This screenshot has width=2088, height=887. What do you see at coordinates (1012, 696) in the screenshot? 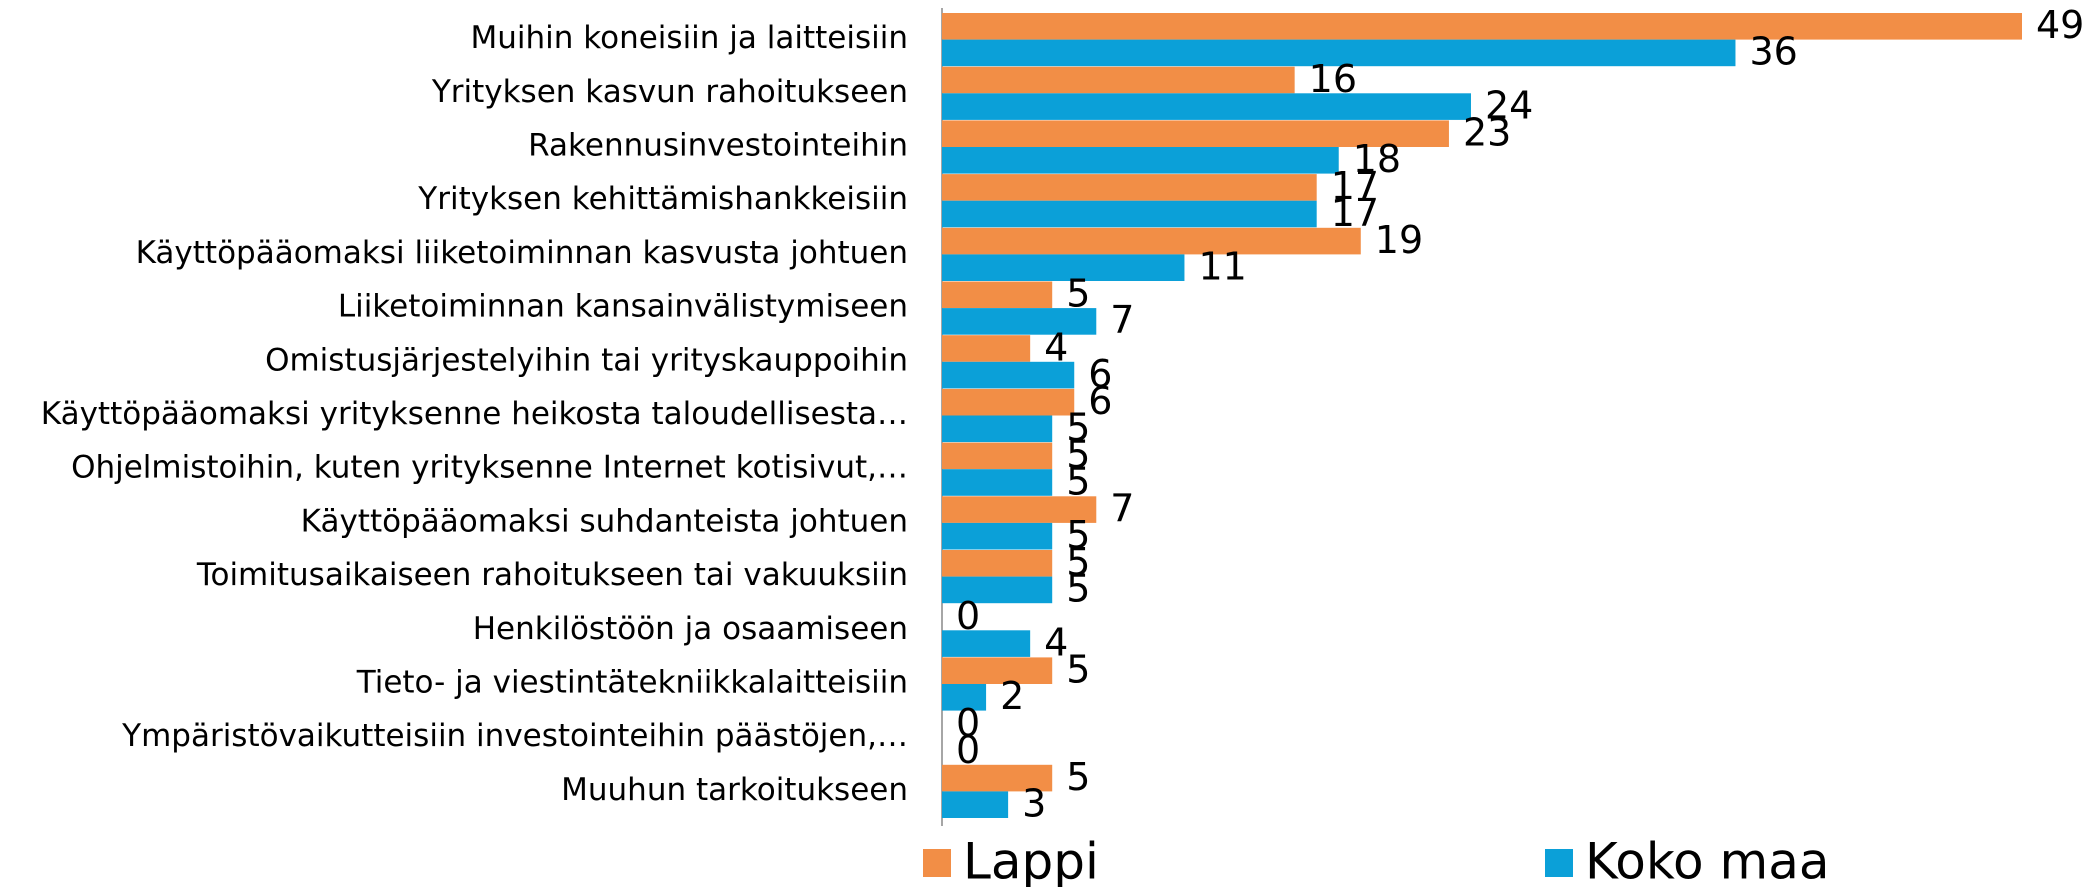
I see `value-label: 2` at bounding box center [1012, 696].